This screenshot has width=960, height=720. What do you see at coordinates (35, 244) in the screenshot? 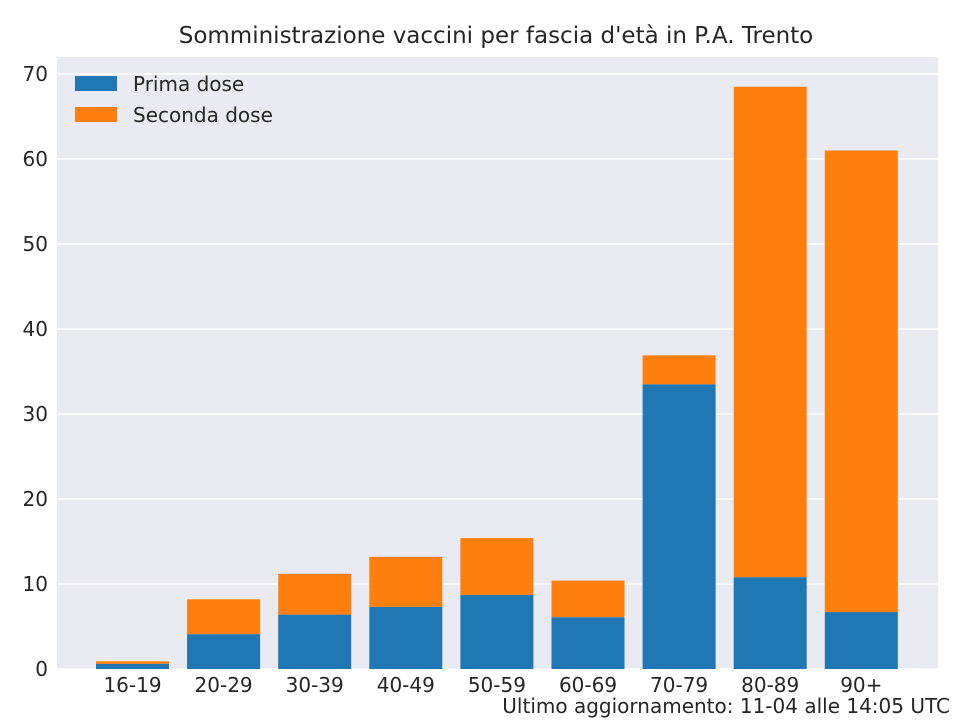
I see `y-tick-label: 50` at bounding box center [35, 244].